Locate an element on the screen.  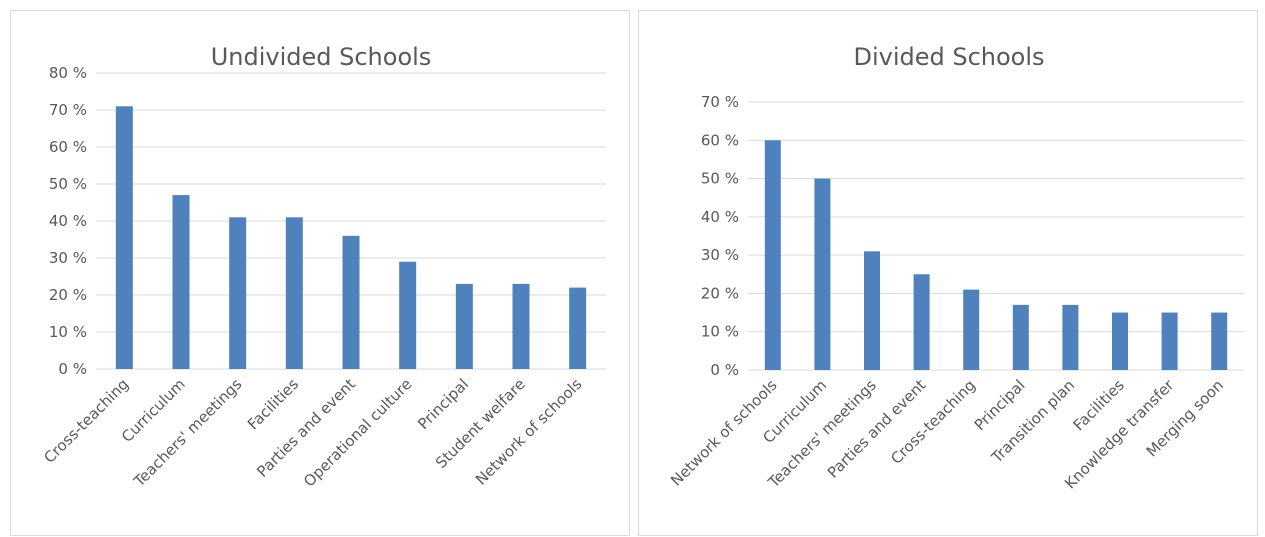
x-category-label: Network of schools is located at coordinates (529, 432).